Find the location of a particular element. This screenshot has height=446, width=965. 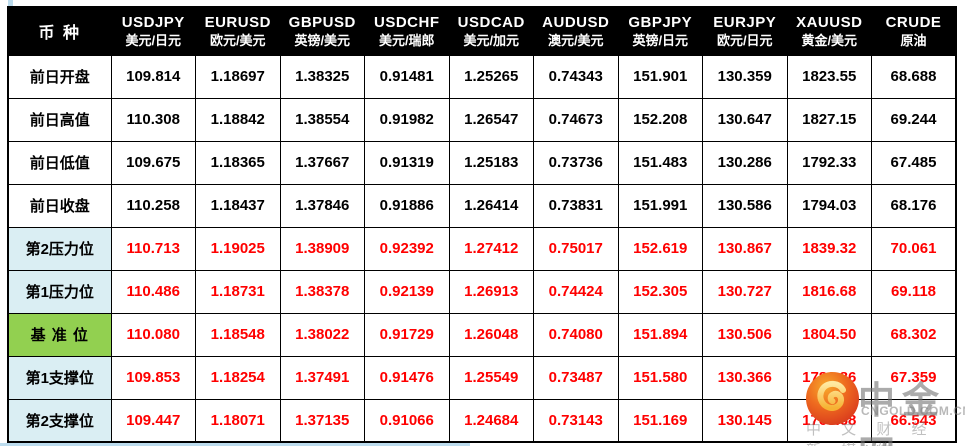

pair-symbol: CRUDE is located at coordinates (913, 23).